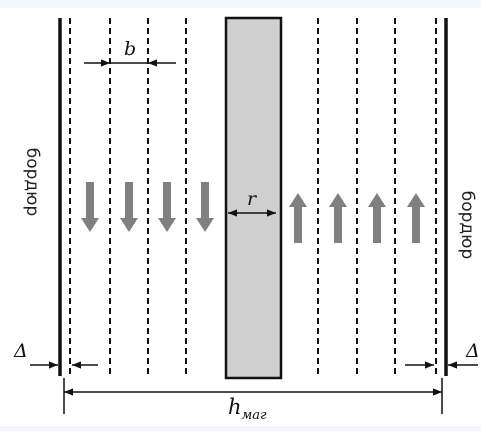  Describe the element at coordinates (130, 49) in the screenshot. I see `lane-width-label: b` at that location.